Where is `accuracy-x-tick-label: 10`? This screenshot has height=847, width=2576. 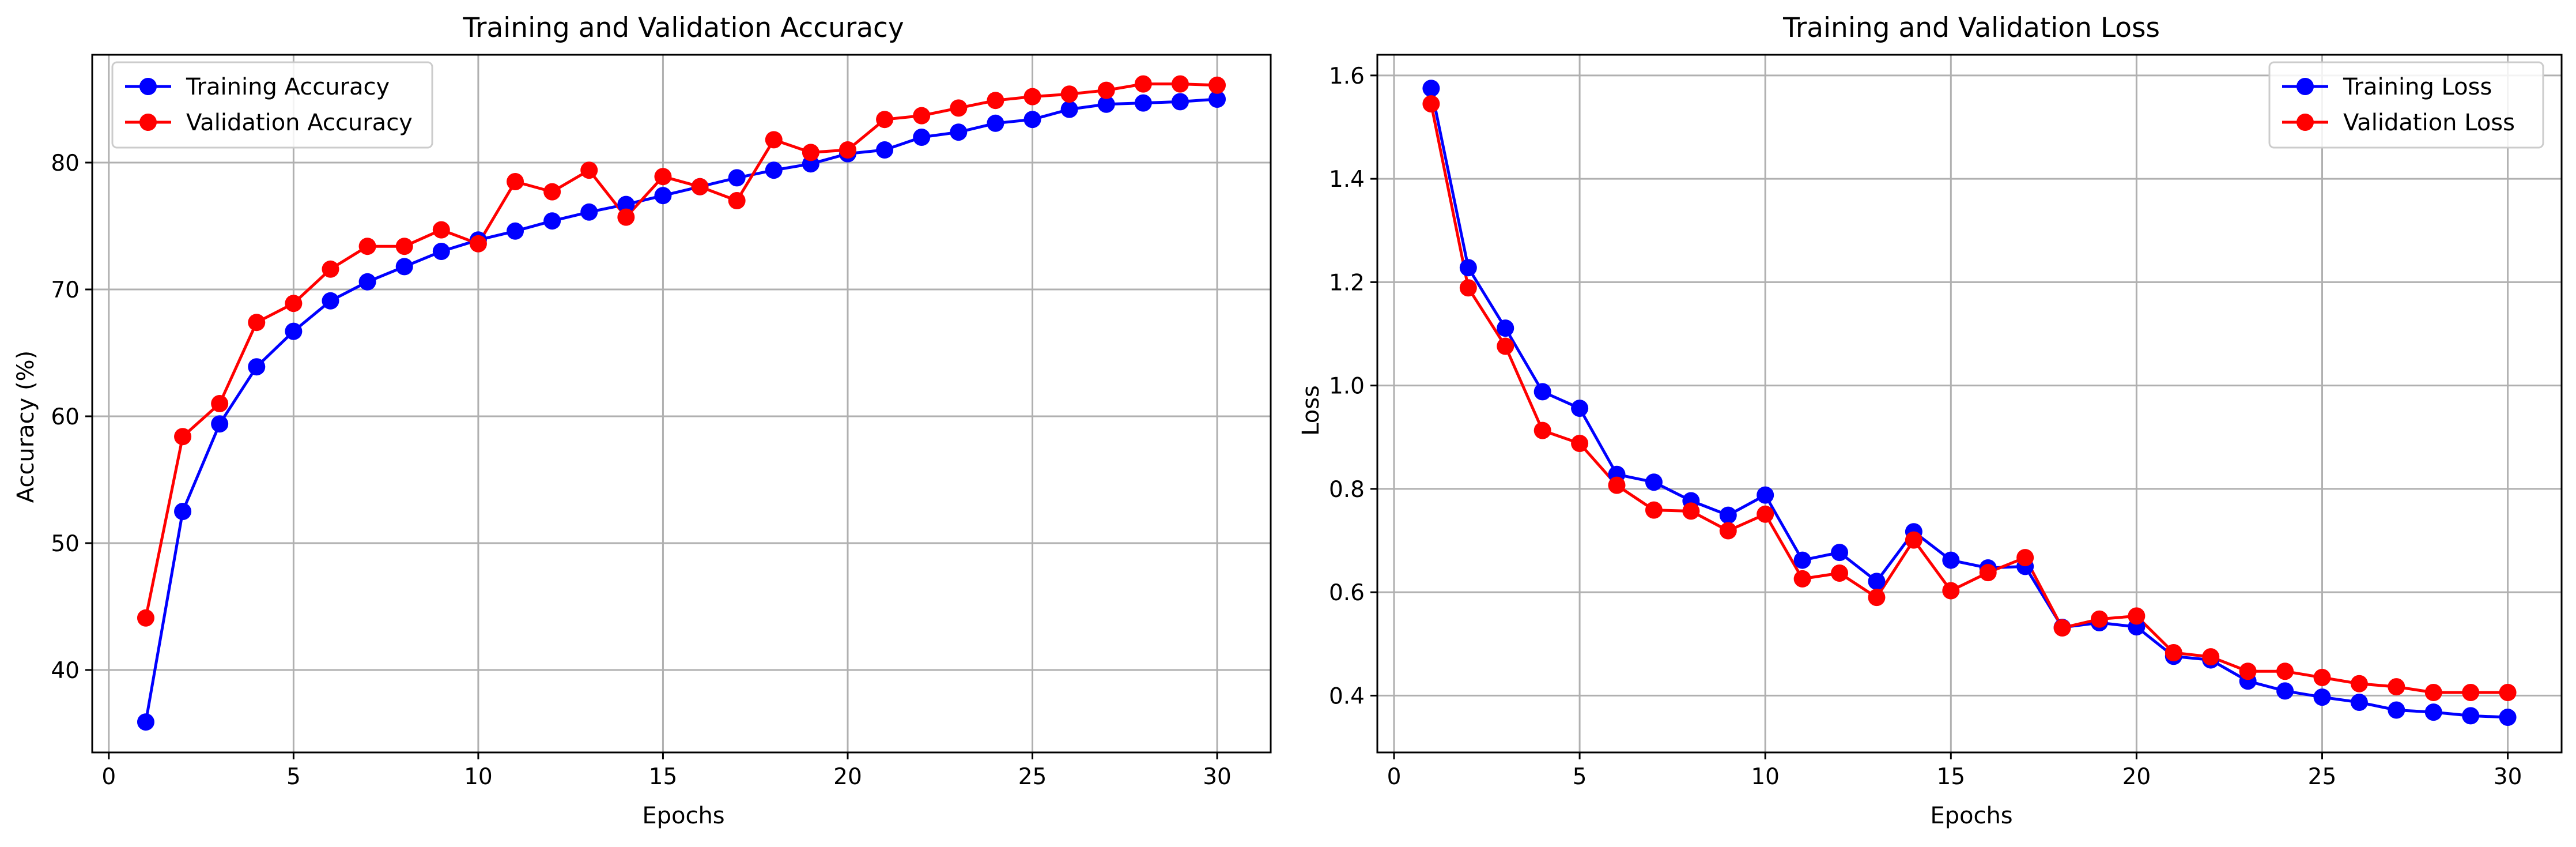
accuracy-x-tick-label: 10 is located at coordinates (478, 777).